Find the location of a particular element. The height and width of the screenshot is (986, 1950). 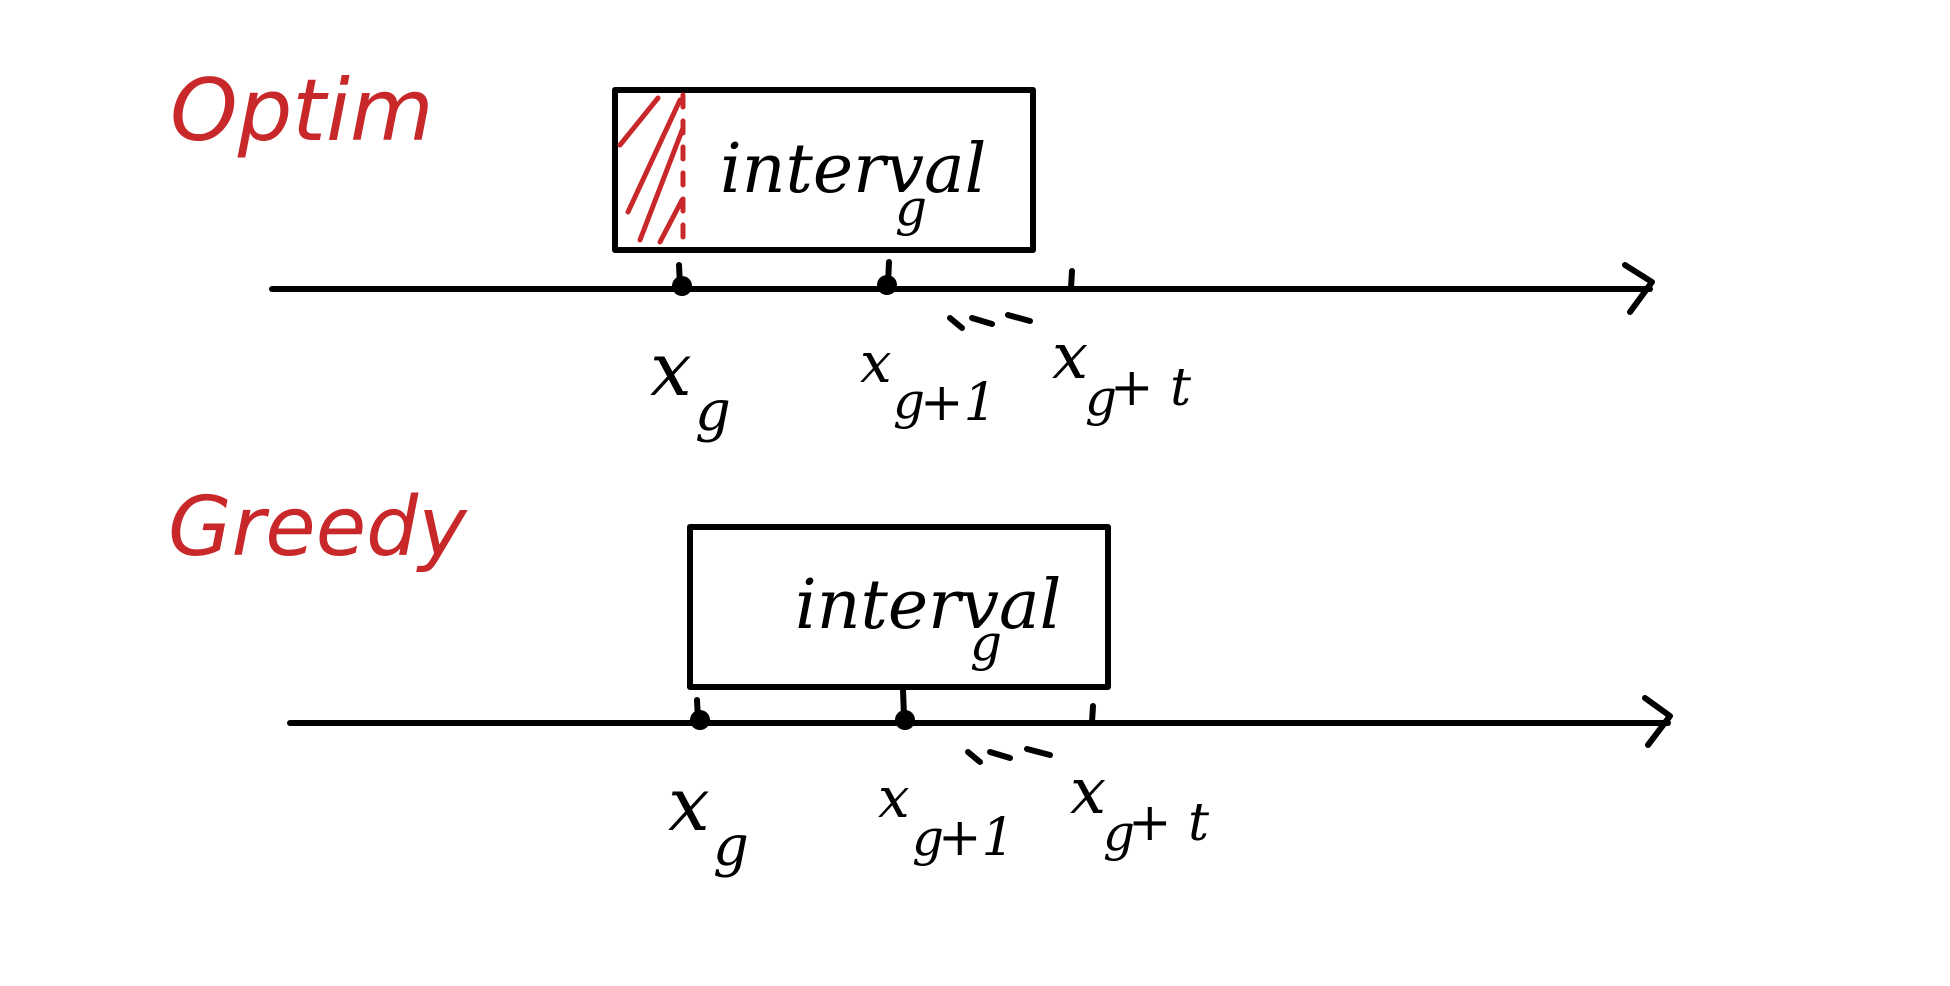

interval-box-optim is located at coordinates (824, 170).